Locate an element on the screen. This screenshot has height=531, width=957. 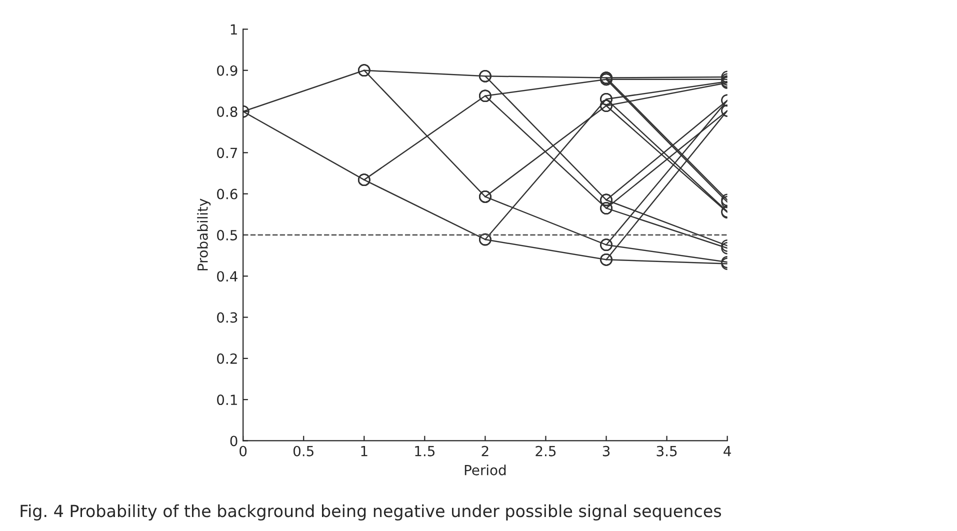
x-tick-label: 0 is located at coordinates (243, 451).